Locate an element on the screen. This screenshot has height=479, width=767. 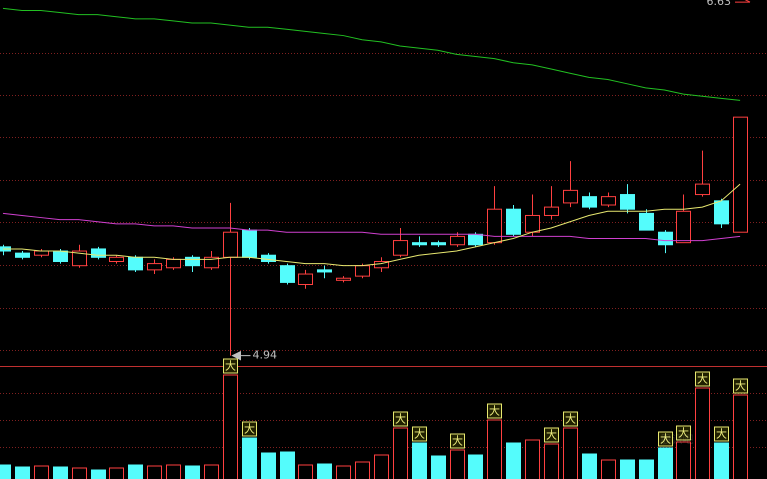
watermark: 股识吧 is located at coordinates (677, 439).